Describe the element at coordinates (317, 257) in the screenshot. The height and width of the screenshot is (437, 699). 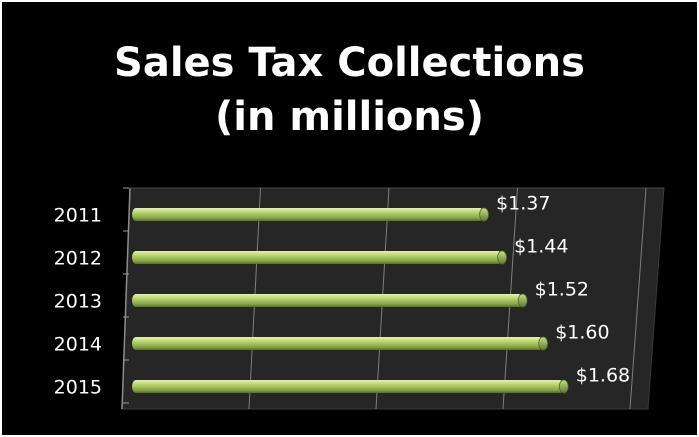
I see `bar-2012` at that location.